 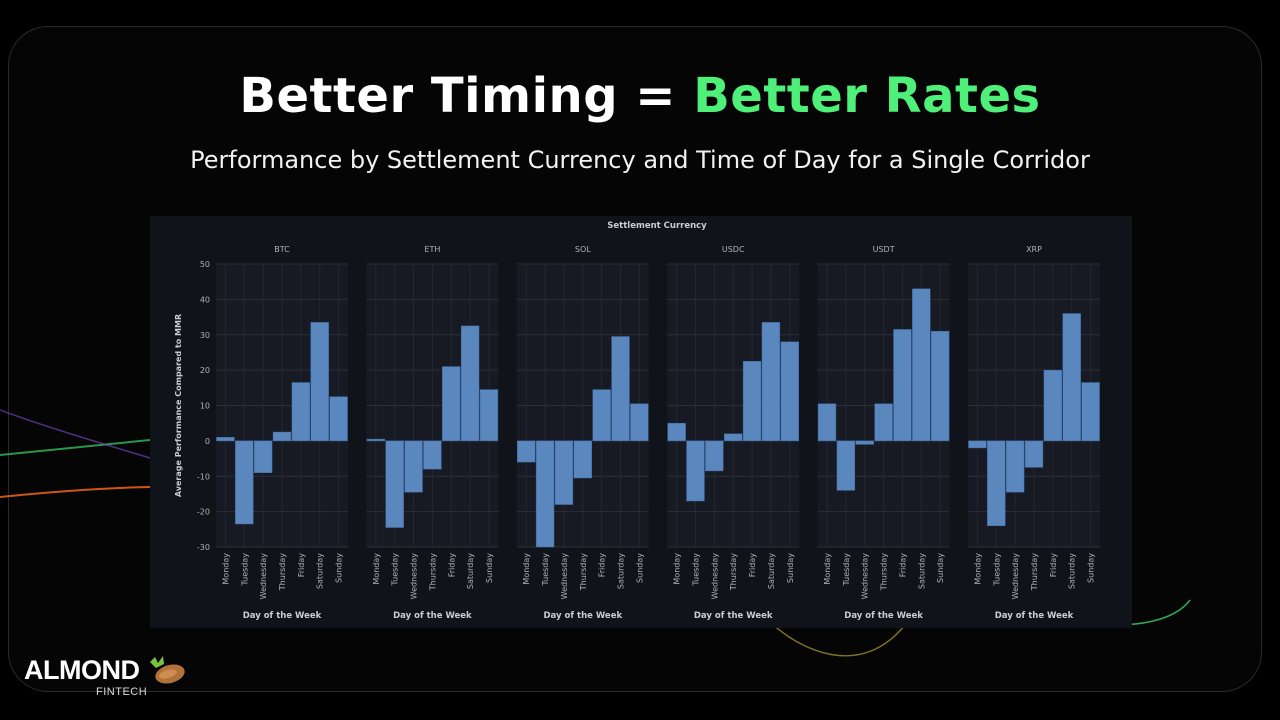 What do you see at coordinates (394, 484) in the screenshot?
I see `bar-eth-tuesday` at bounding box center [394, 484].